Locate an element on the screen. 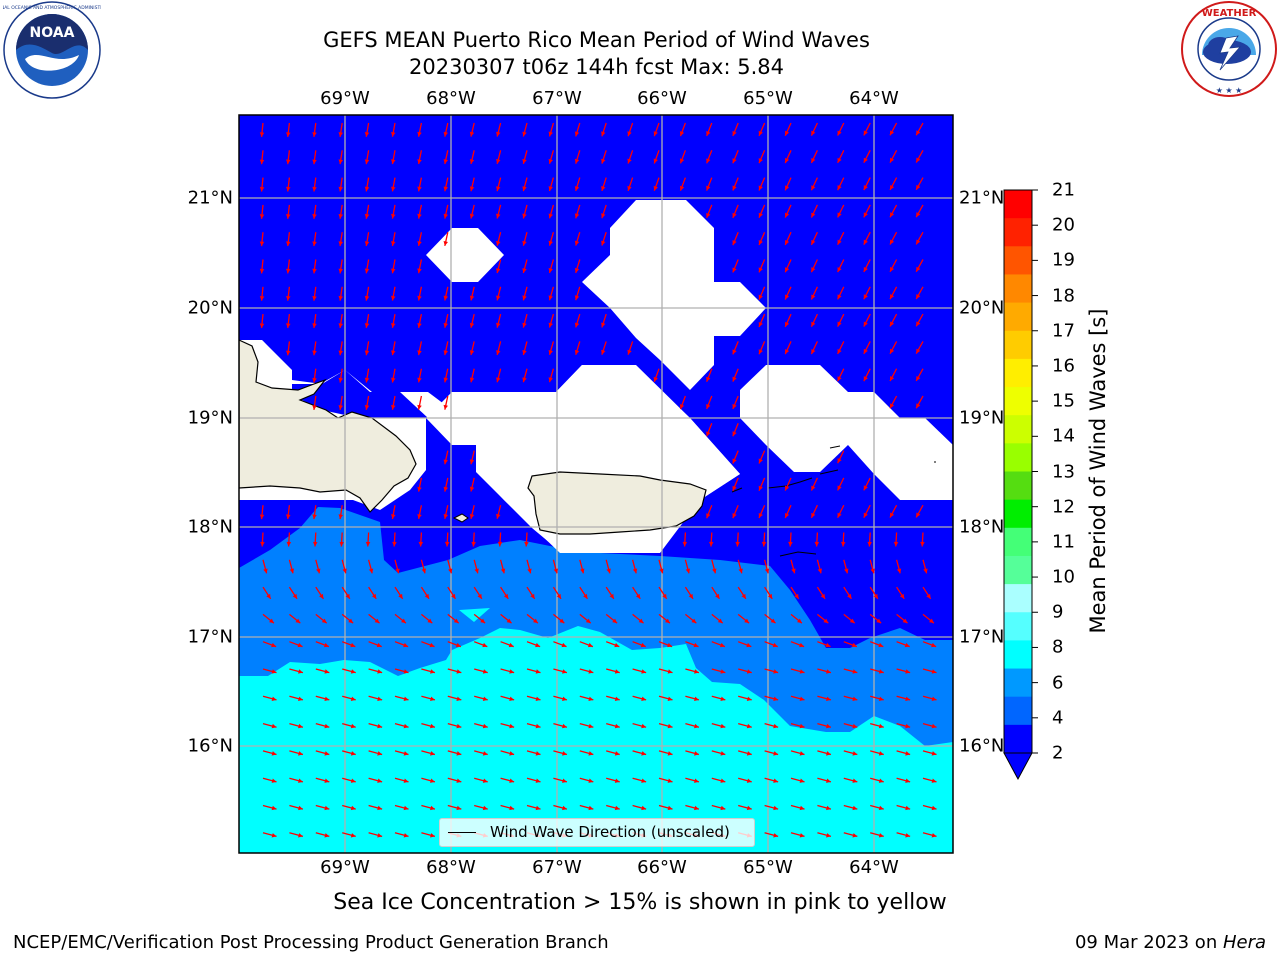 The width and height of the screenshot is (1280, 960). footer-host: Hera is located at coordinates (1244, 942).